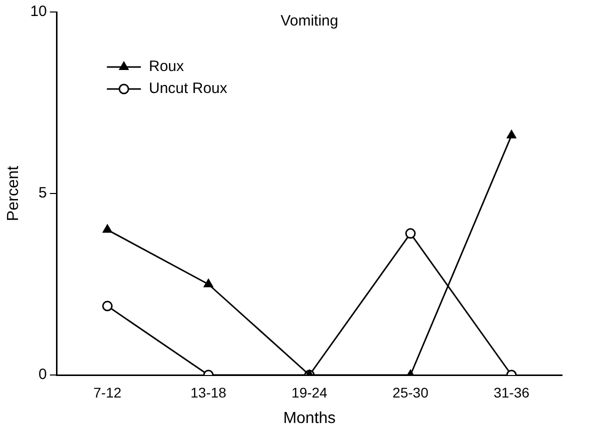  I want to click on legend-label: Roux, so click(166, 67).